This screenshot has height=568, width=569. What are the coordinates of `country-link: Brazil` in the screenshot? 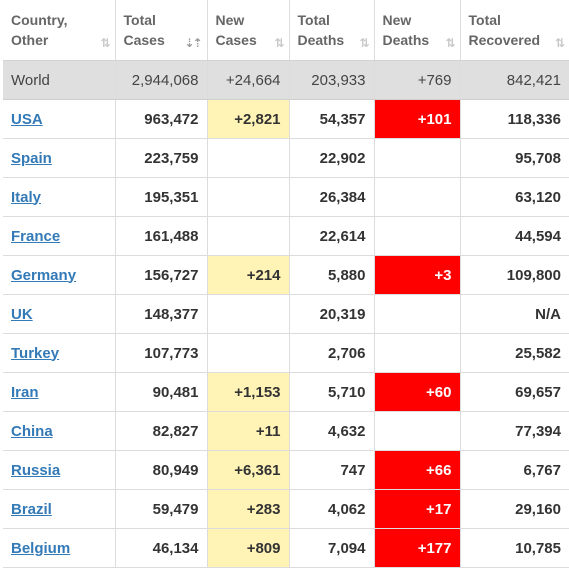 It's located at (31, 509).